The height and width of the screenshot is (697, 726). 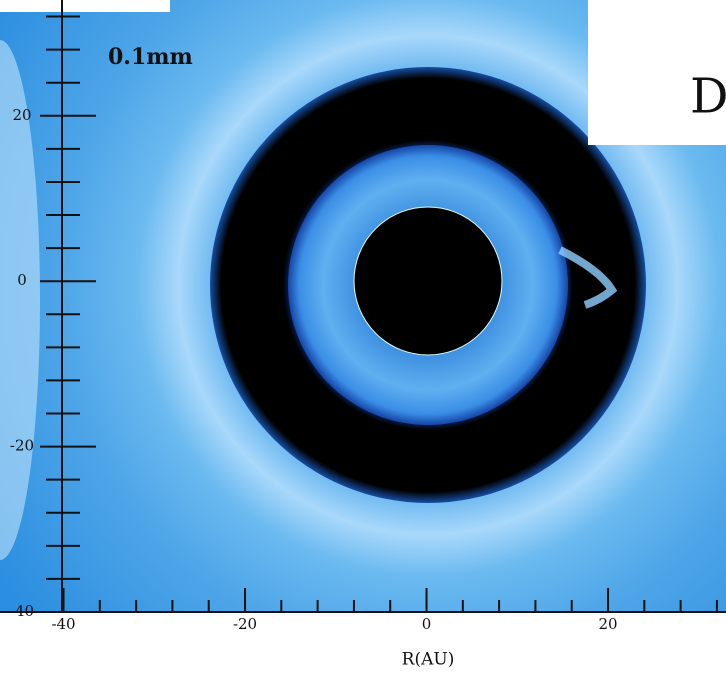 I want to click on y-tick-label: 0, so click(x=22, y=280).